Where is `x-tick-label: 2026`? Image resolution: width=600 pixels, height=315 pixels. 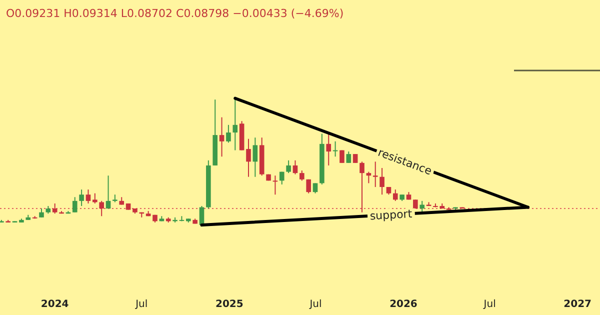
x-tick-label: 2026 is located at coordinates (404, 304).